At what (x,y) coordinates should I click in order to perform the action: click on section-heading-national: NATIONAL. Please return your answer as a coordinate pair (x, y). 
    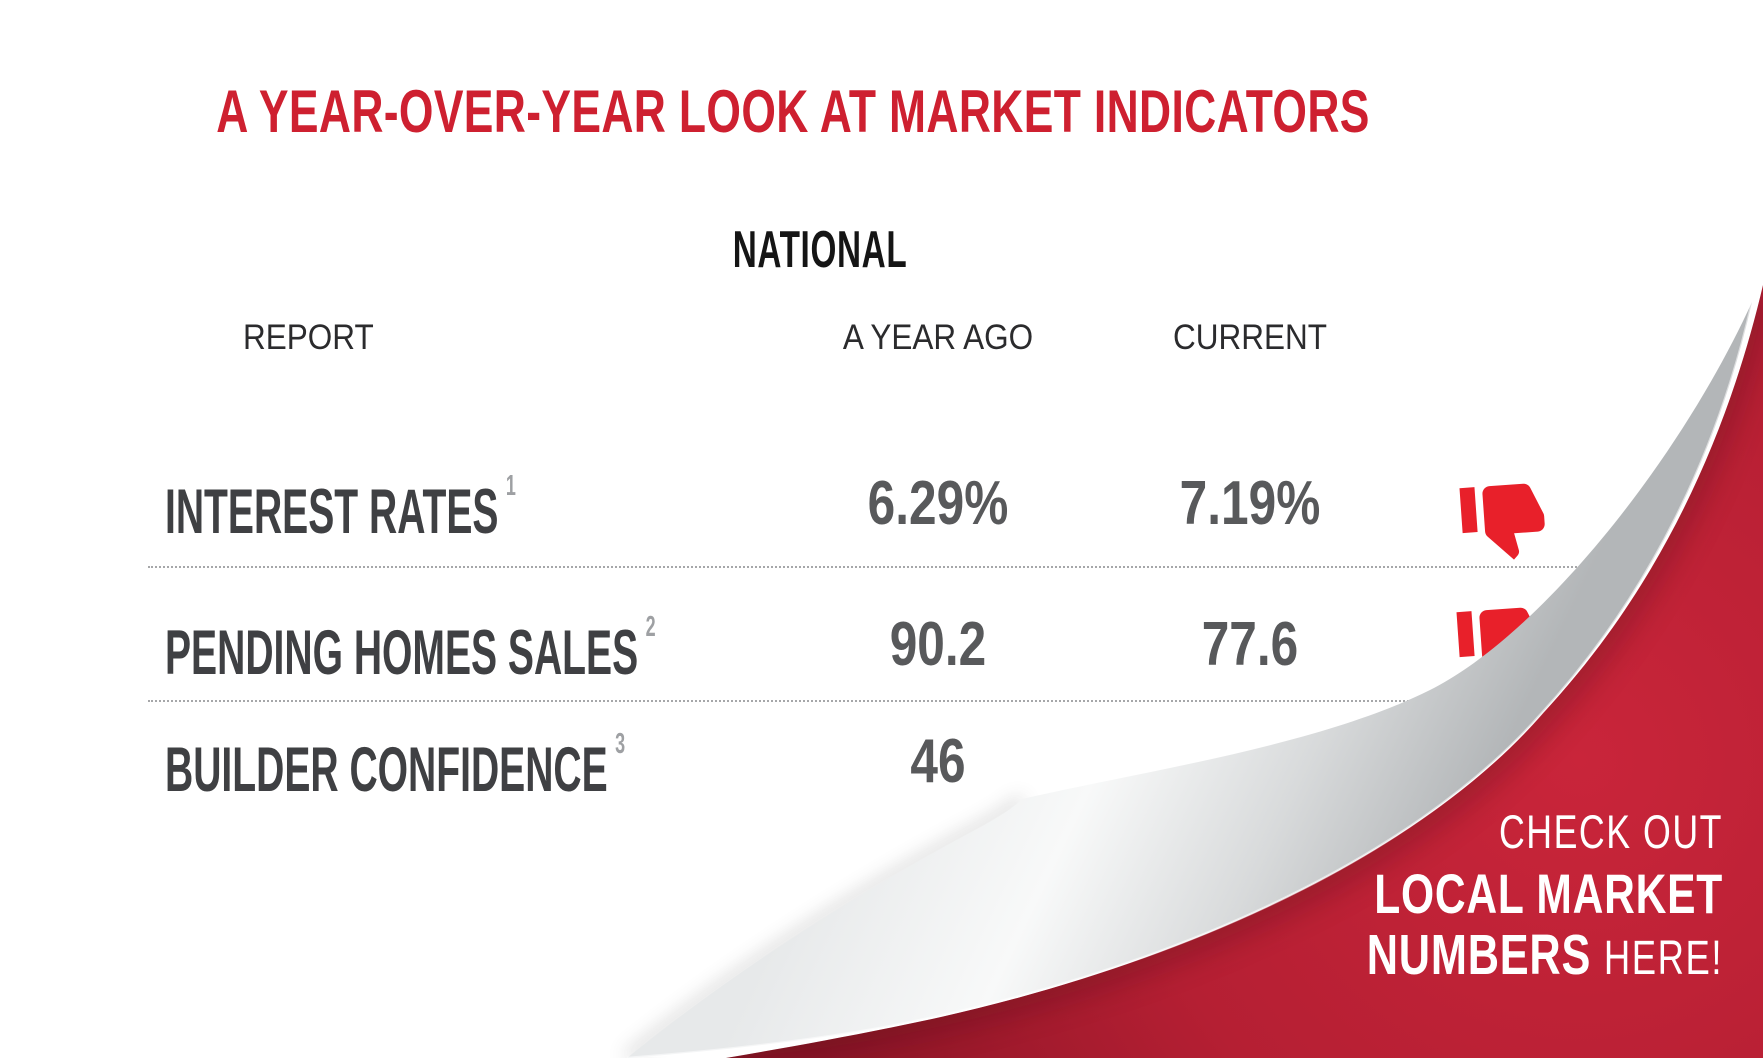
    Looking at the image, I should click on (820, 250).